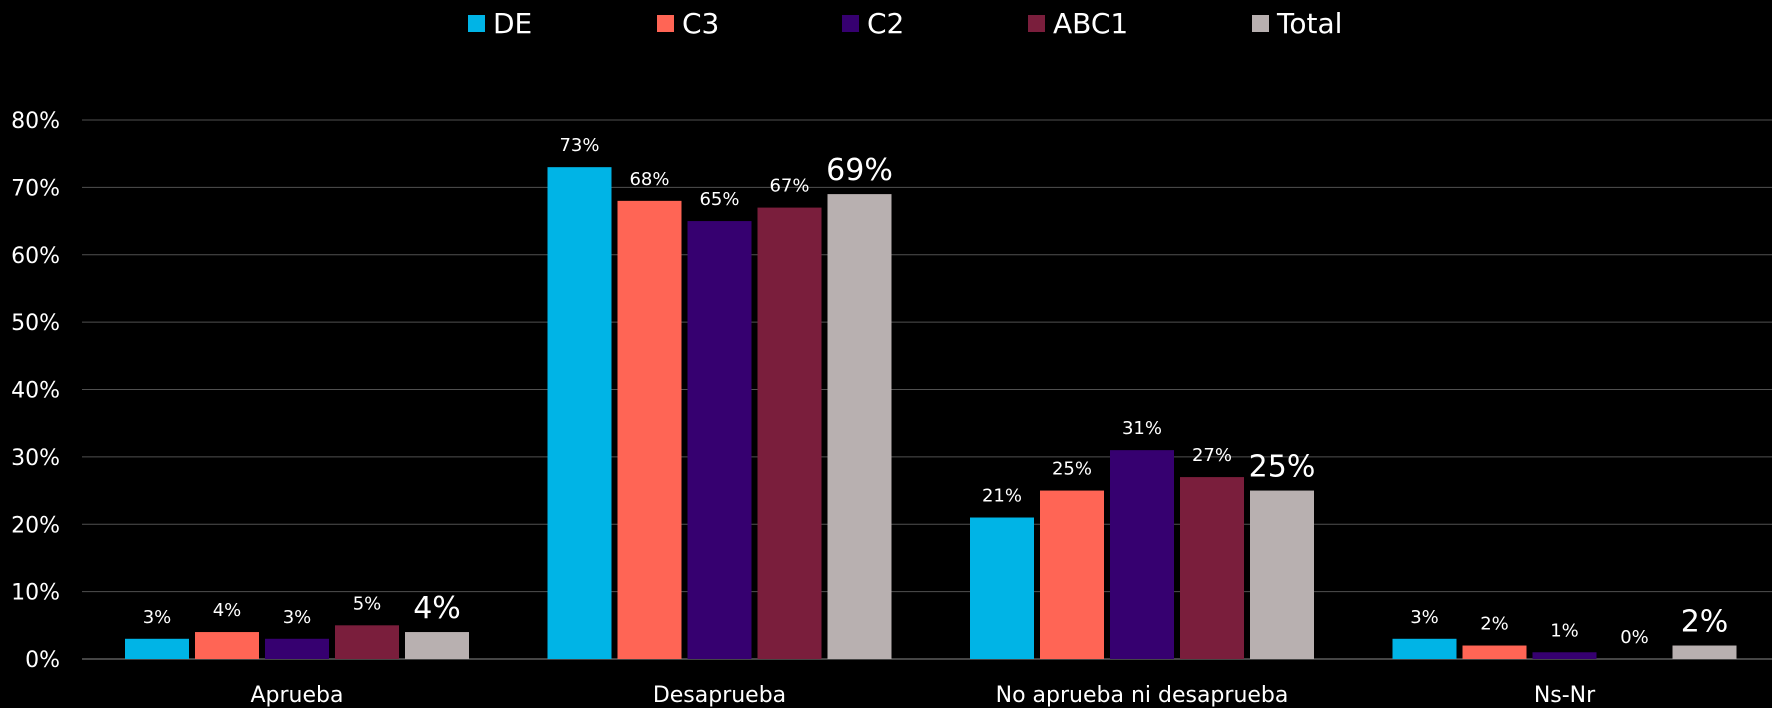  Describe the element at coordinates (35, 121) in the screenshot. I see `y-tick-label: 80%` at that location.